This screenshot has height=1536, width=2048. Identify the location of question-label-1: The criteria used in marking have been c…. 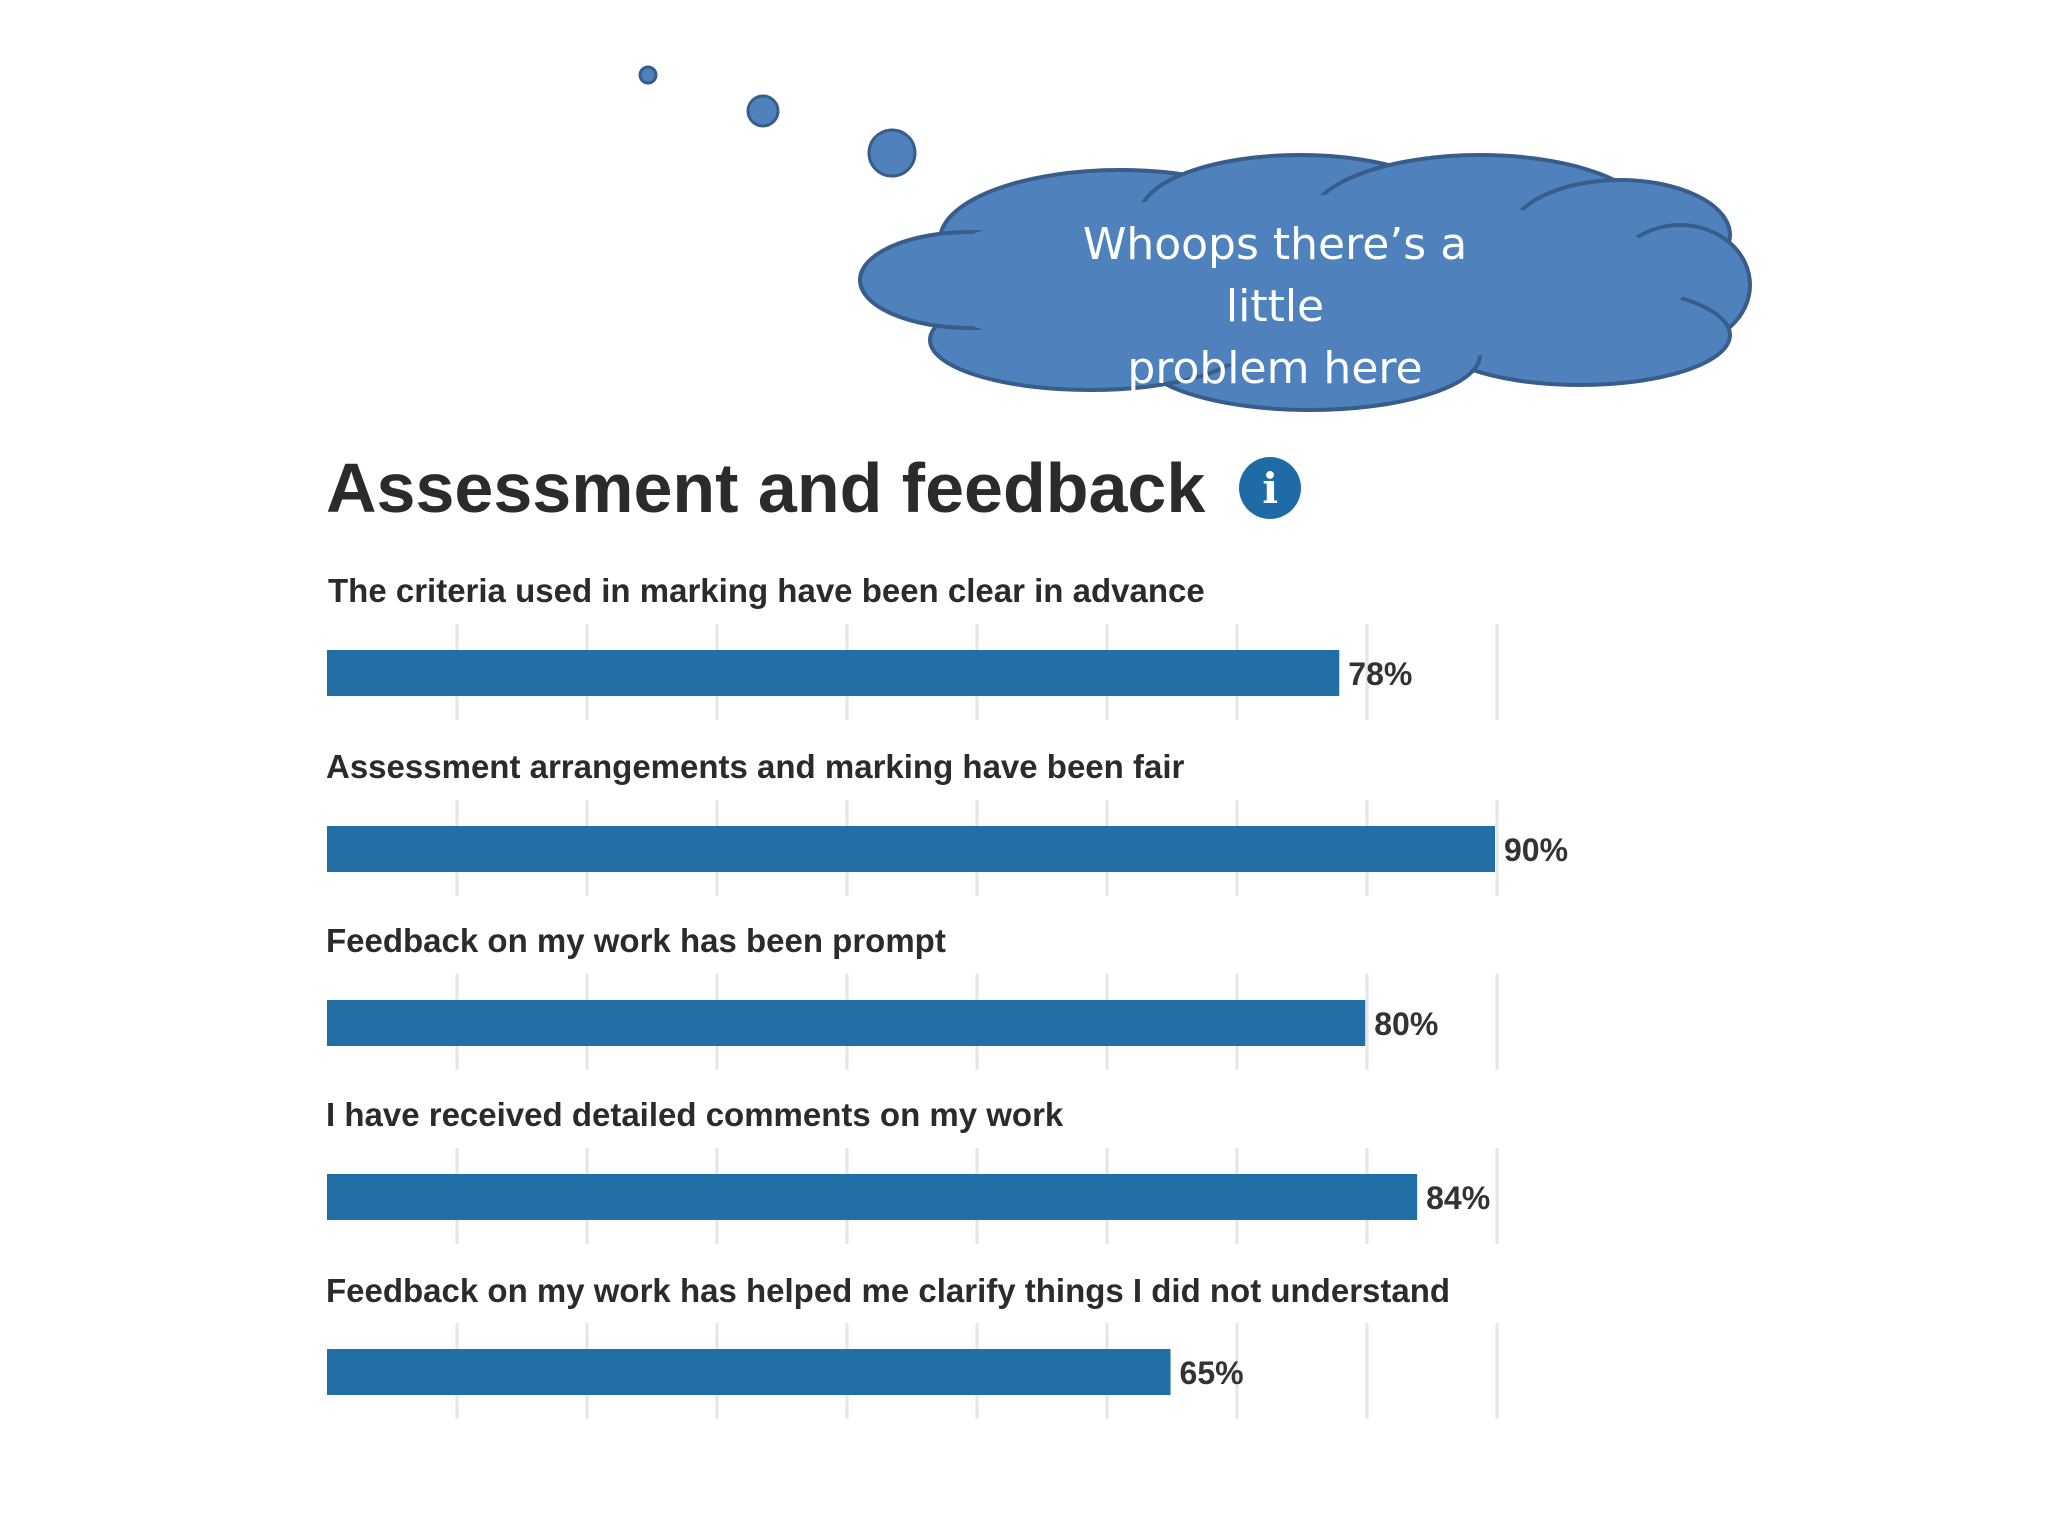
(766, 590).